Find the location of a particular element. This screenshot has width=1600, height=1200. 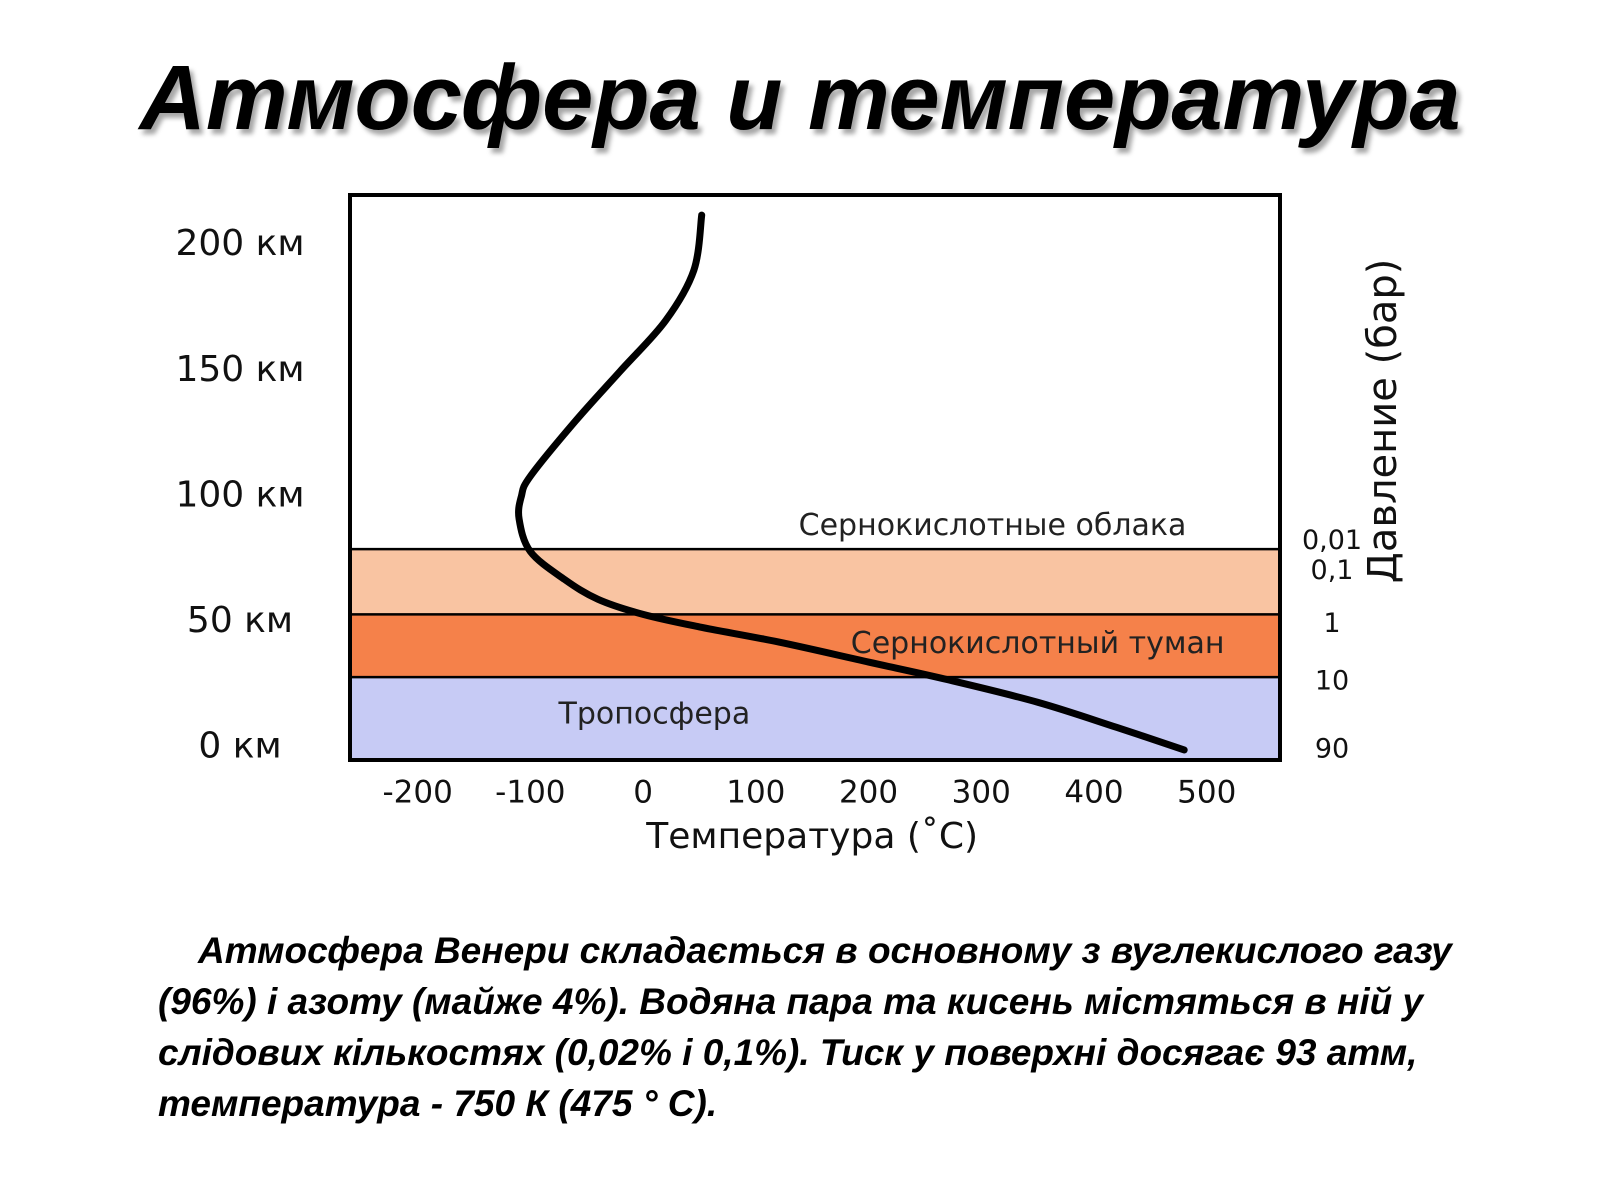

pressure-tick-label: 0,01 is located at coordinates (1332, 540).